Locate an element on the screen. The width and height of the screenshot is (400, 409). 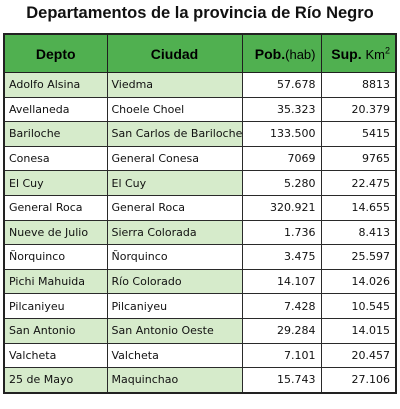
header-pob-unit: (hab) is located at coordinates (300, 54).